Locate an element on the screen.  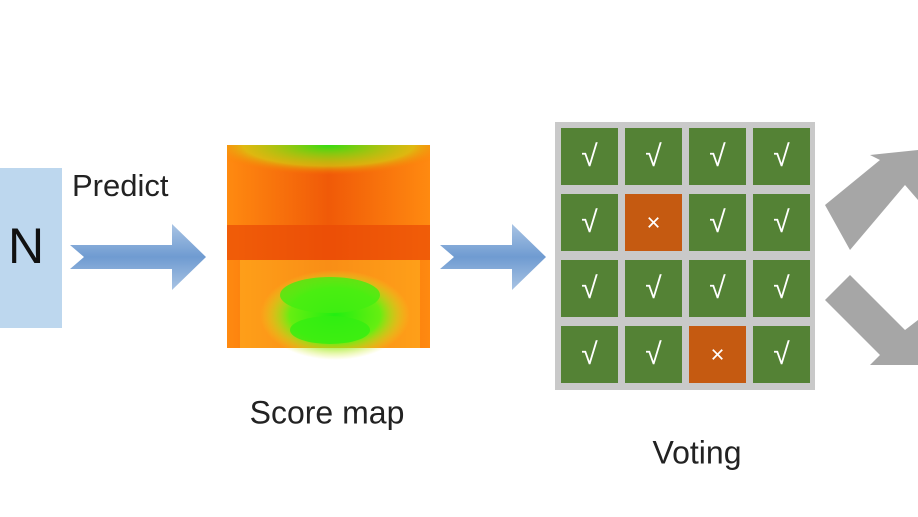
model-box is located at coordinates (31, 248).